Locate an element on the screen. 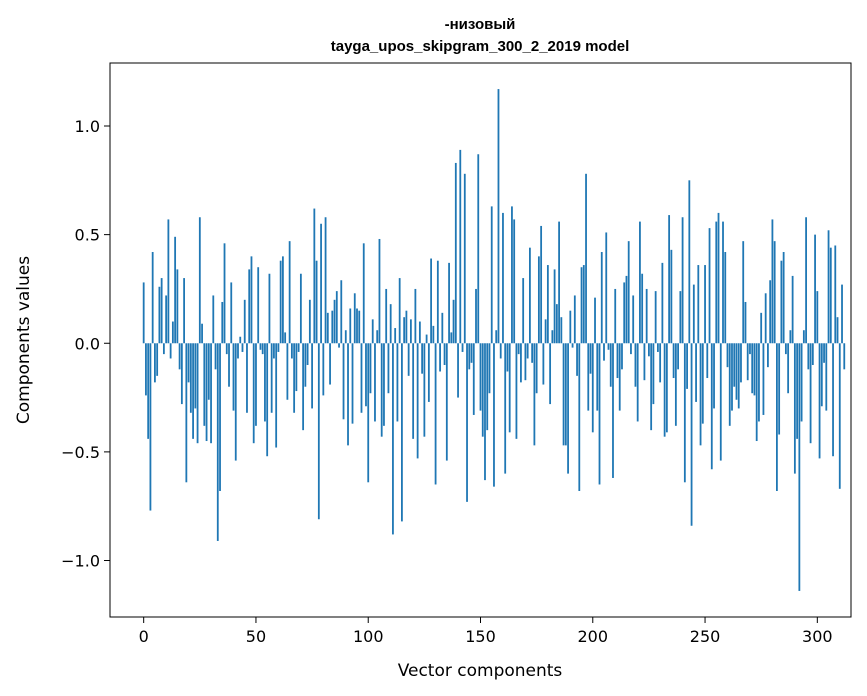 The height and width of the screenshot is (696, 867). y-tick-label-4: 1.0 is located at coordinates (87, 126).